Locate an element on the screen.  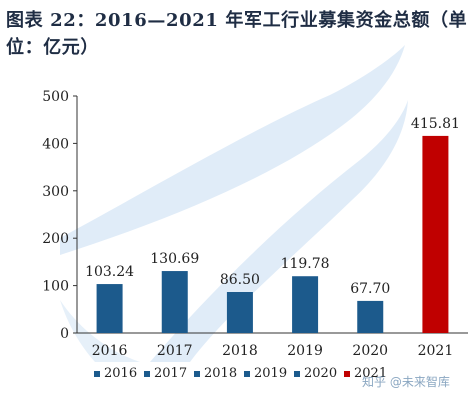
legend-label: 2019 is located at coordinates (270, 373).